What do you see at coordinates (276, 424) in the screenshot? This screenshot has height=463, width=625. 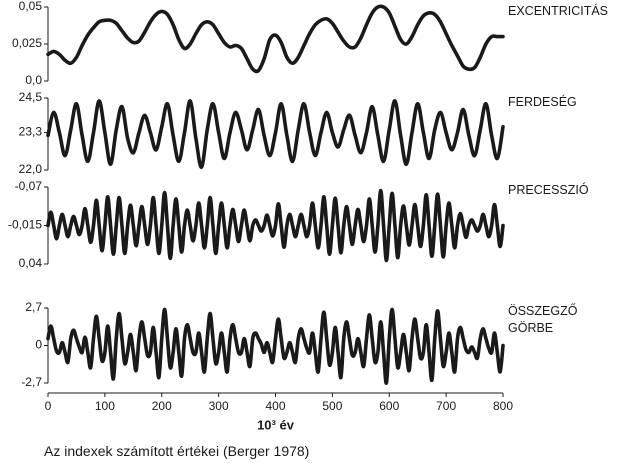 I see `x-axis-label: 10³ év` at bounding box center [276, 424].